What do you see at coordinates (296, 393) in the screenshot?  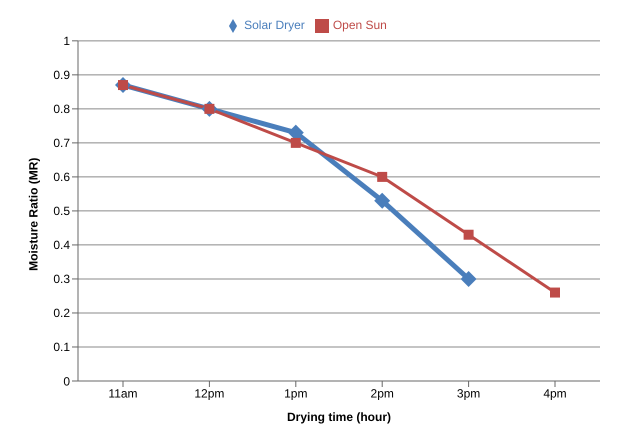 I see `x-tick-label: 1pm` at bounding box center [296, 393].